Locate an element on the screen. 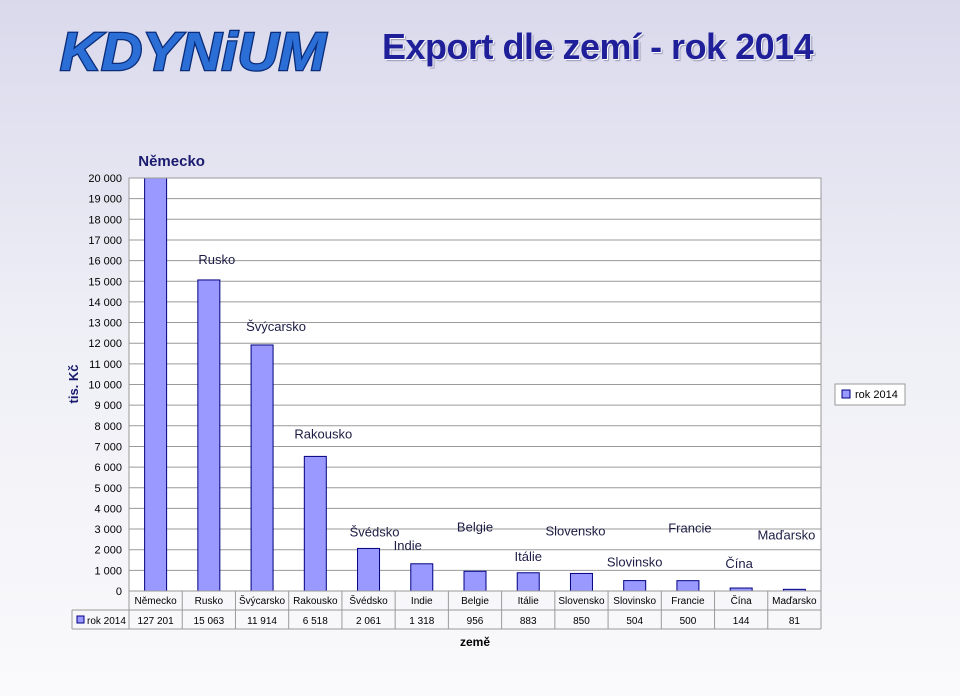 The height and width of the screenshot is (696, 960). table-value: 6 518 is located at coordinates (315, 621).